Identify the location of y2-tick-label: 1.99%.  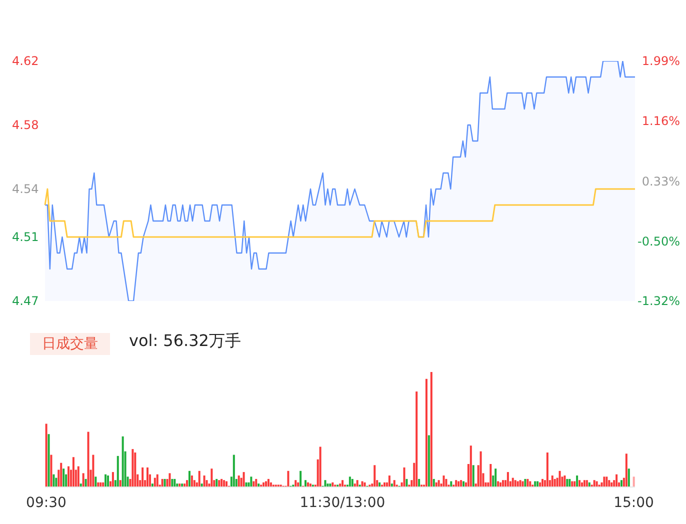
(661, 61).